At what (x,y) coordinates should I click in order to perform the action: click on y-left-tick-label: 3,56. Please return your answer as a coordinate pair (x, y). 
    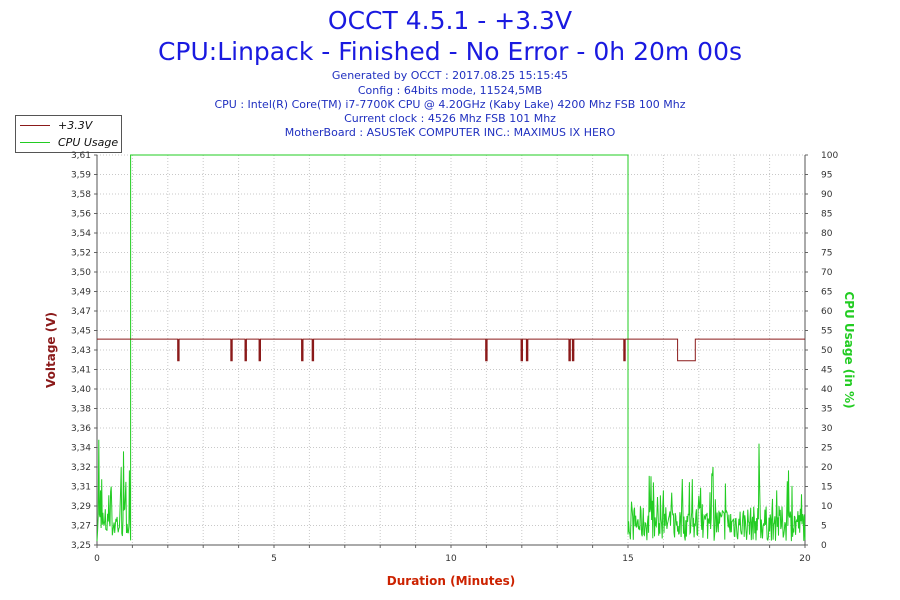
    Looking at the image, I should click on (81, 215).